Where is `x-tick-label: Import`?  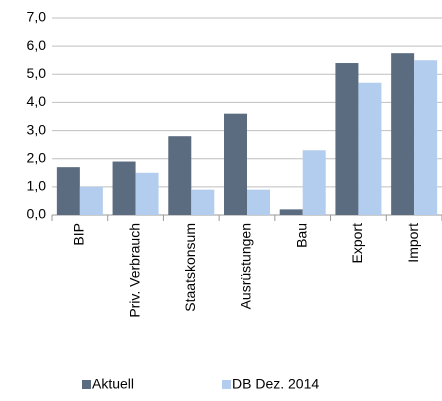 x-tick-label: Import is located at coordinates (413, 243).